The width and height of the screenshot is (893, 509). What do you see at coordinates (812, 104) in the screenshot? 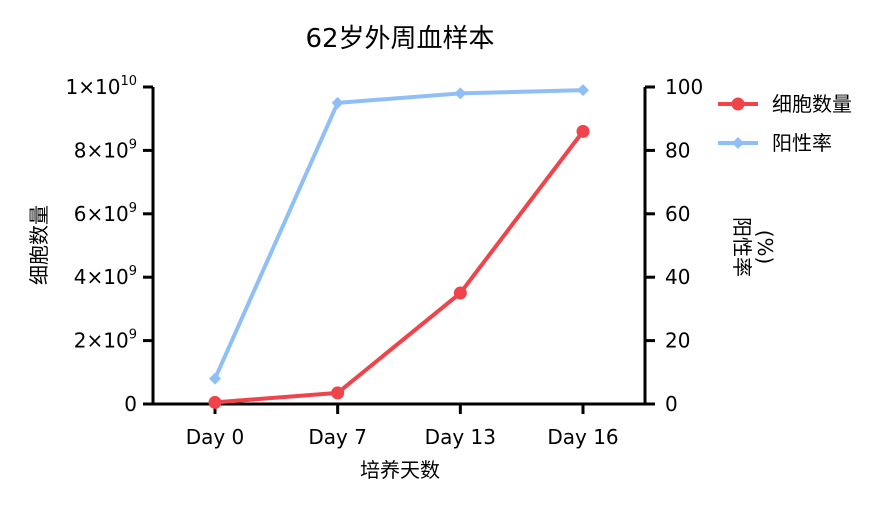
I see `legend-label: 细胞数量` at bounding box center [812, 104].